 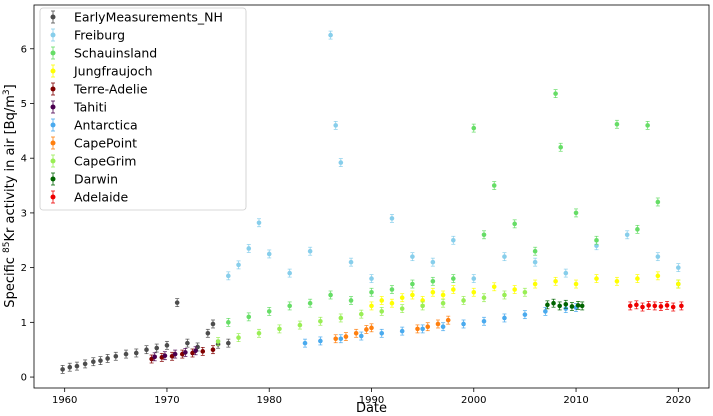 I want to click on y-axis-title-superscript: 85, so click(x=7, y=247).